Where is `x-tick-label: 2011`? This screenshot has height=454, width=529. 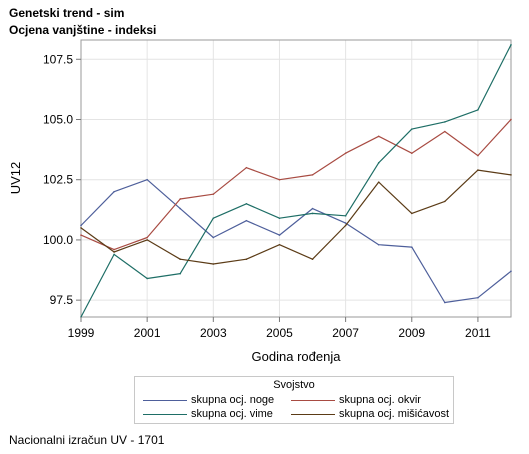 x-tick-label: 2011 is located at coordinates (478, 333).